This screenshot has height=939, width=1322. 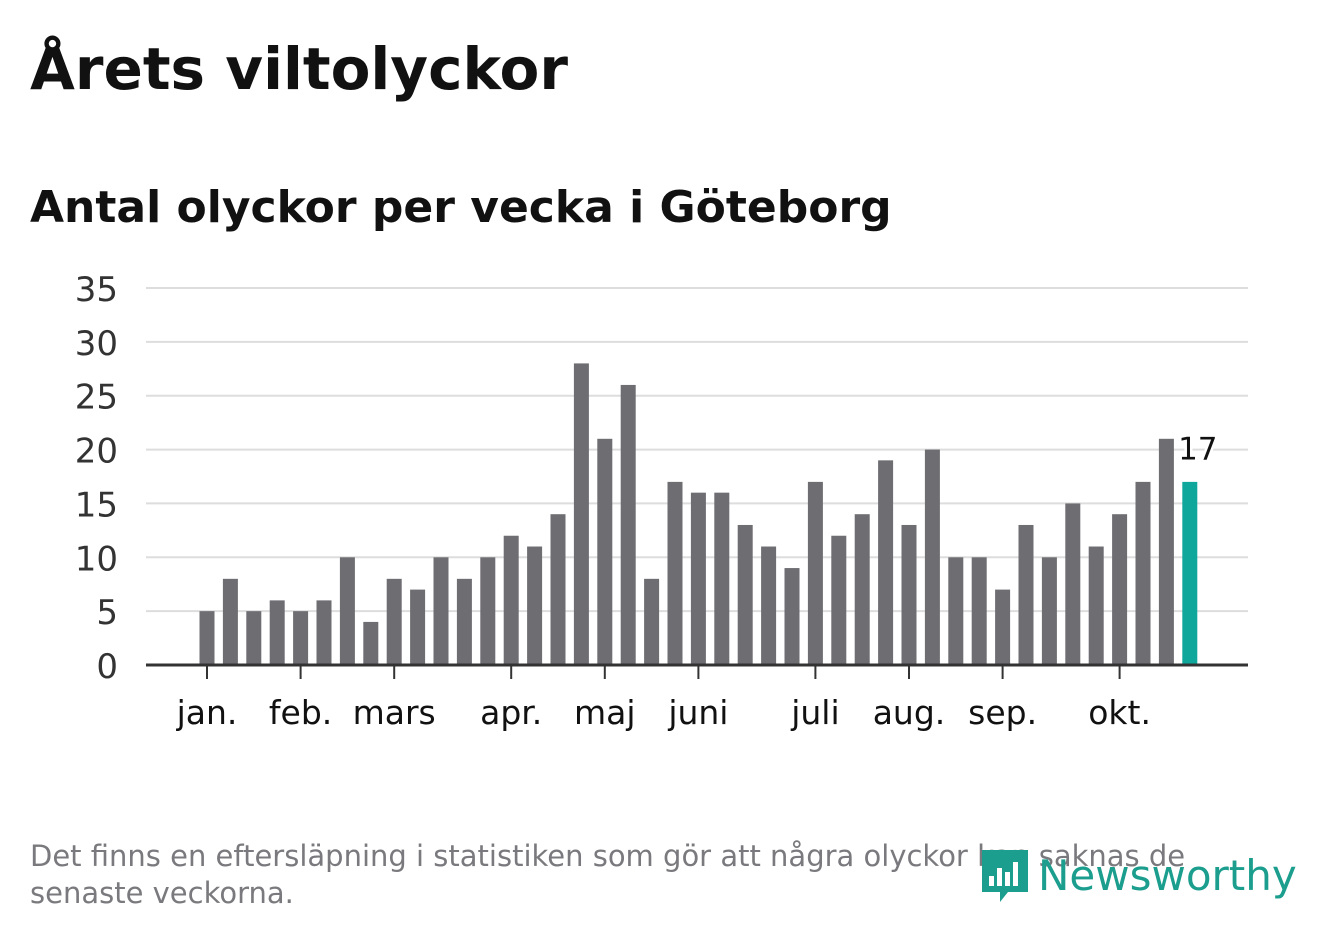 What do you see at coordinates (96, 452) in the screenshot?
I see `y-tick-label: 20` at bounding box center [96, 452].